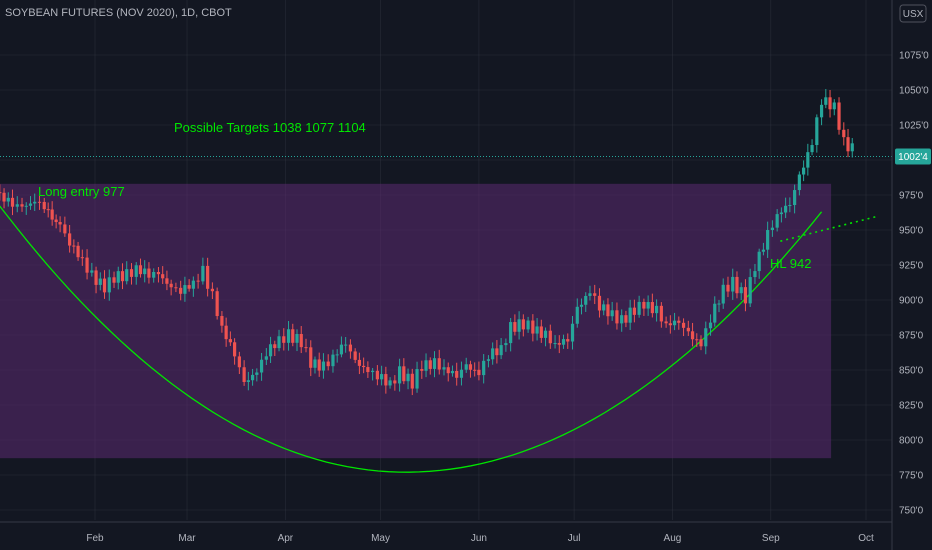  I want to click on y-tick-label: 1025'0, so click(914, 126).